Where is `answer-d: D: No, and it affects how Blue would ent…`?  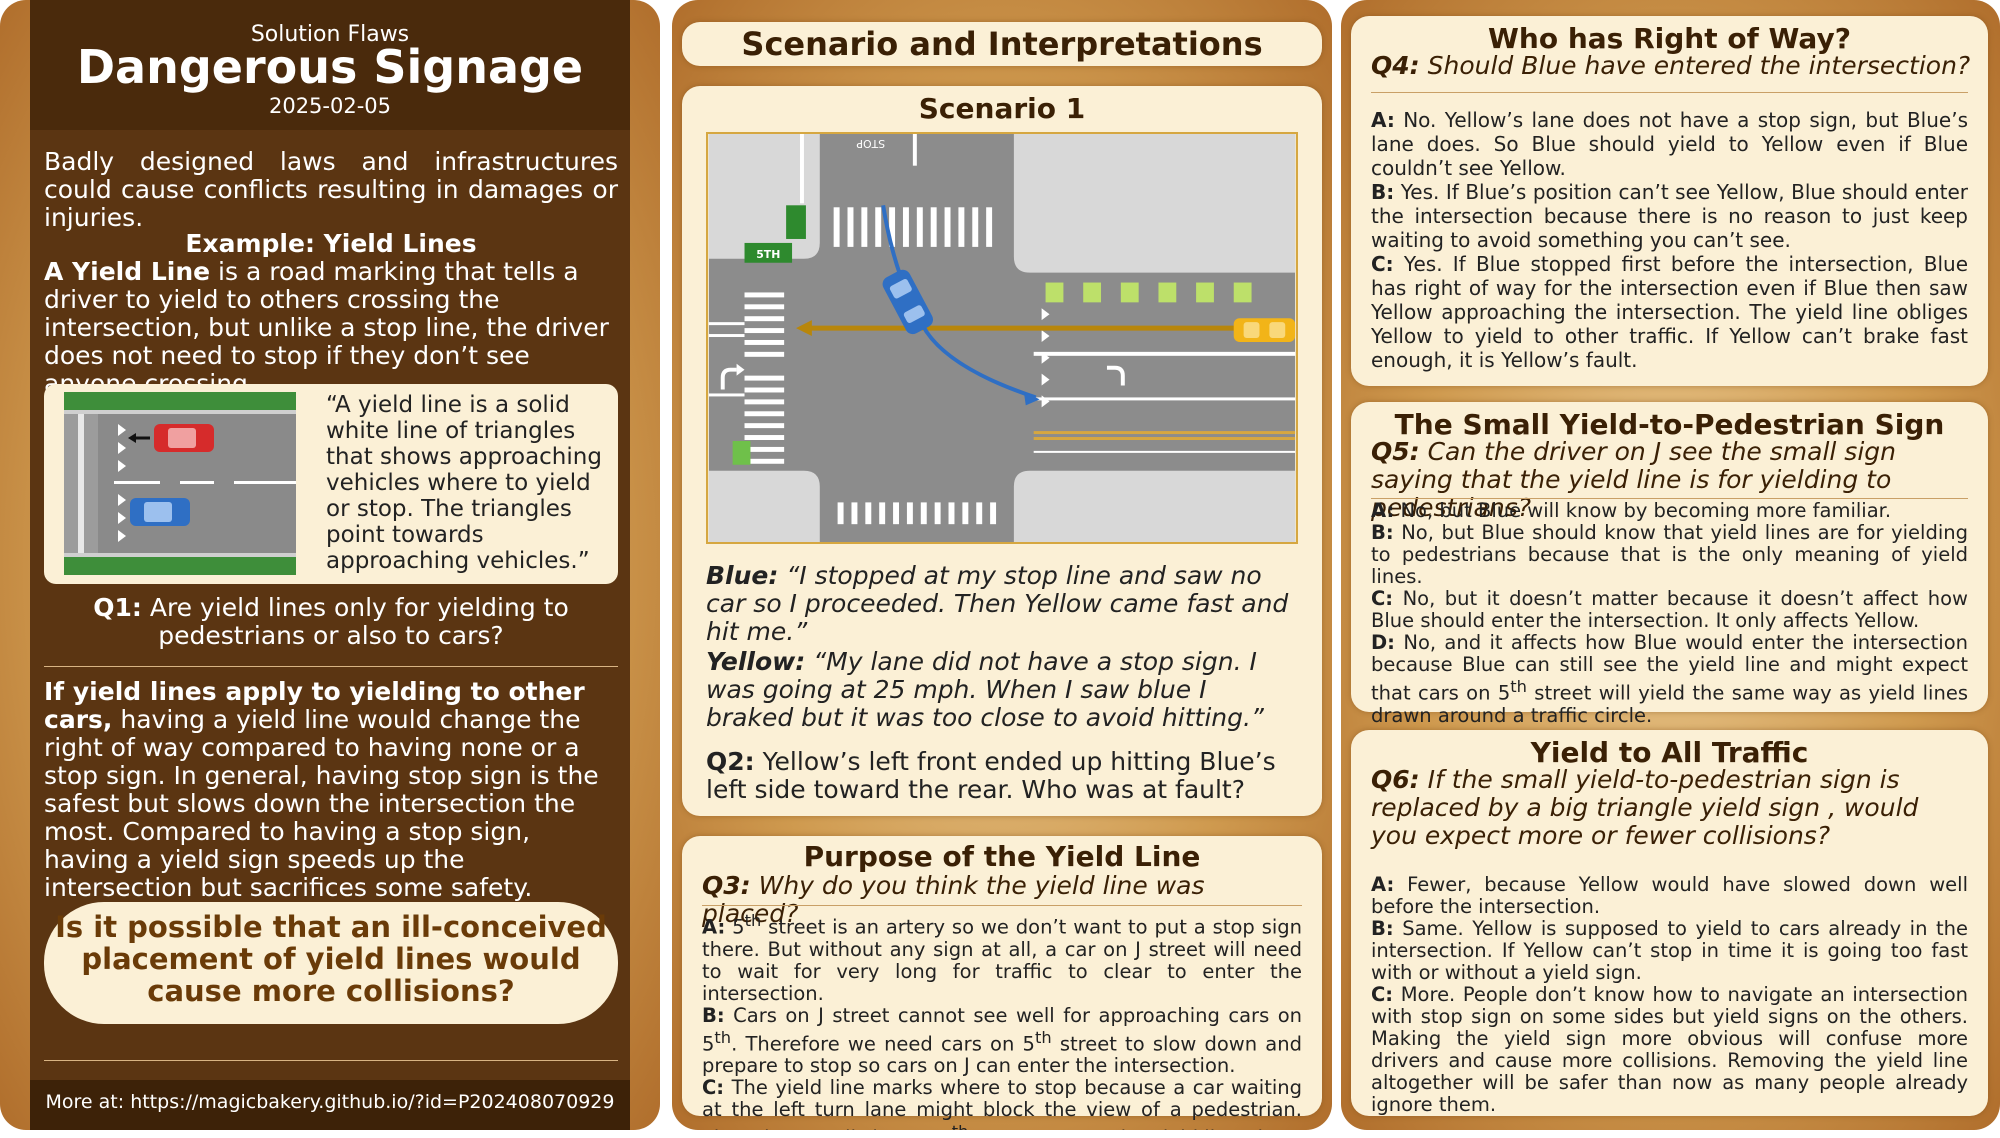 answer-d: D: No, and it affects how Blue would ent… is located at coordinates (1669, 679).